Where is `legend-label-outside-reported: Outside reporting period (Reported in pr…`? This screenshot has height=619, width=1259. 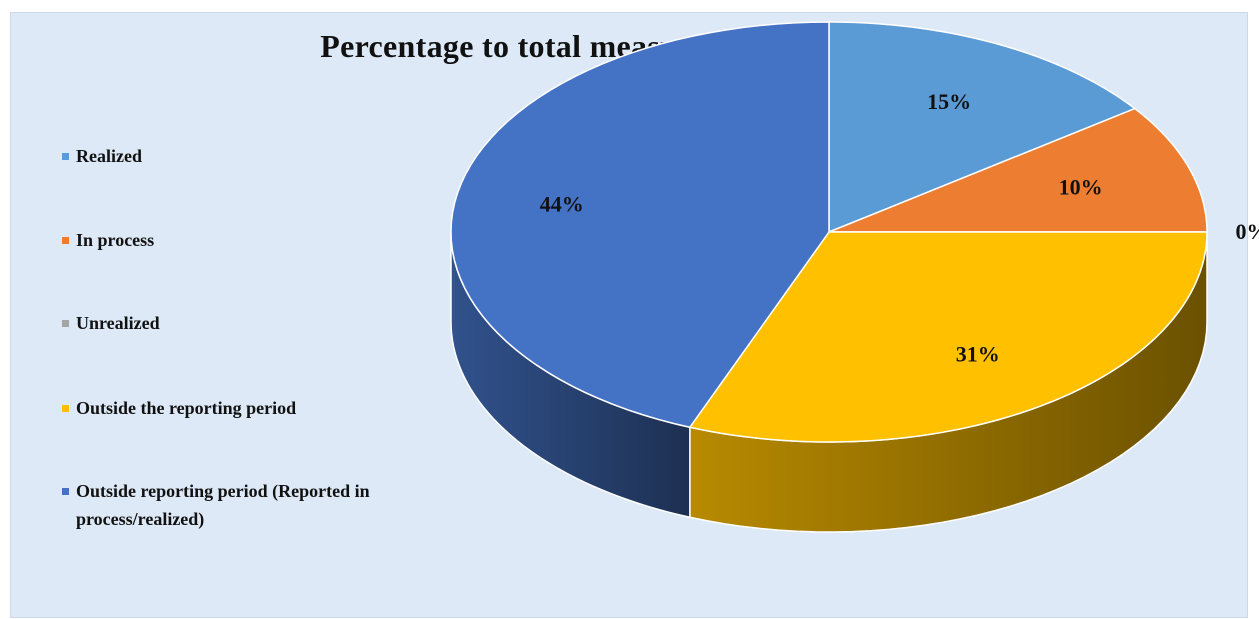
legend-label-outside-reported: Outside reporting period (Reported in pr… is located at coordinates (223, 505).